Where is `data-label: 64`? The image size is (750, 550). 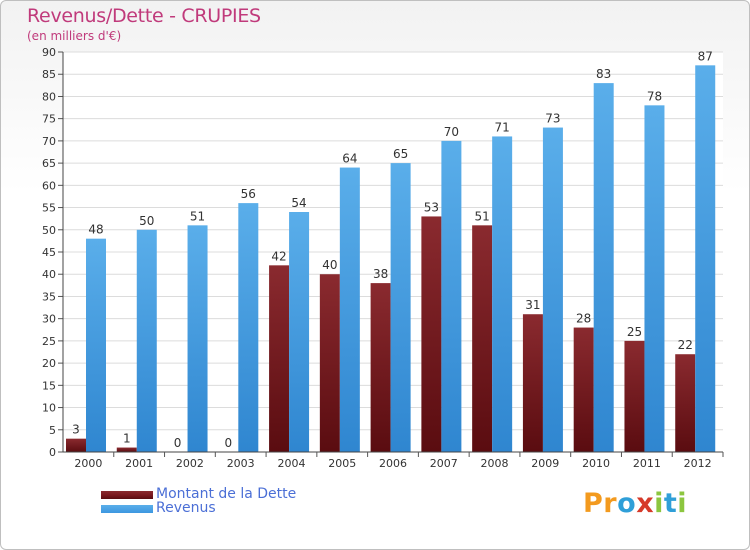 data-label: 64 is located at coordinates (349, 159).